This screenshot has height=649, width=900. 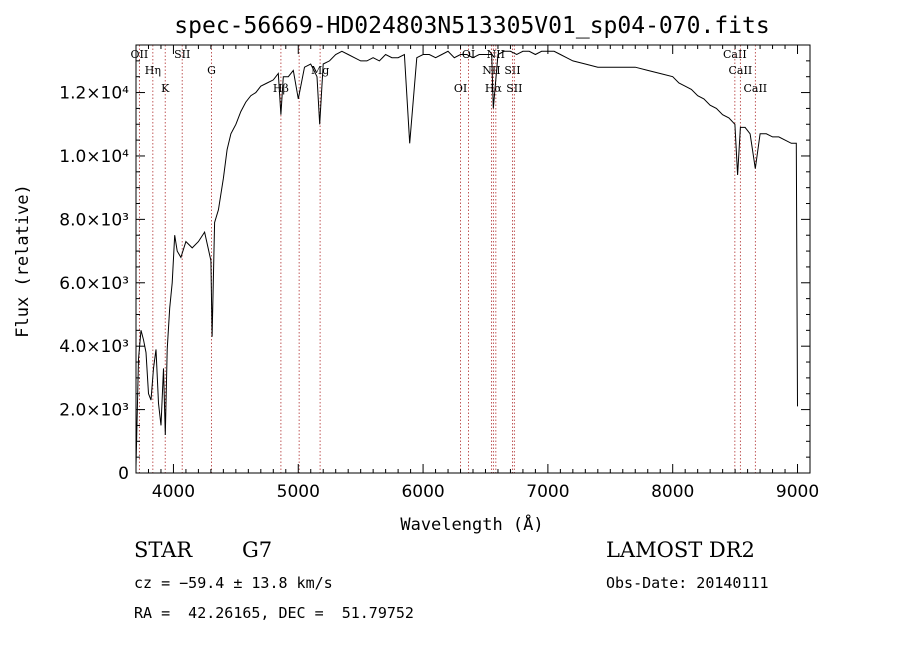 What do you see at coordinates (163, 550) in the screenshot?
I see `object-class: STAR` at bounding box center [163, 550].